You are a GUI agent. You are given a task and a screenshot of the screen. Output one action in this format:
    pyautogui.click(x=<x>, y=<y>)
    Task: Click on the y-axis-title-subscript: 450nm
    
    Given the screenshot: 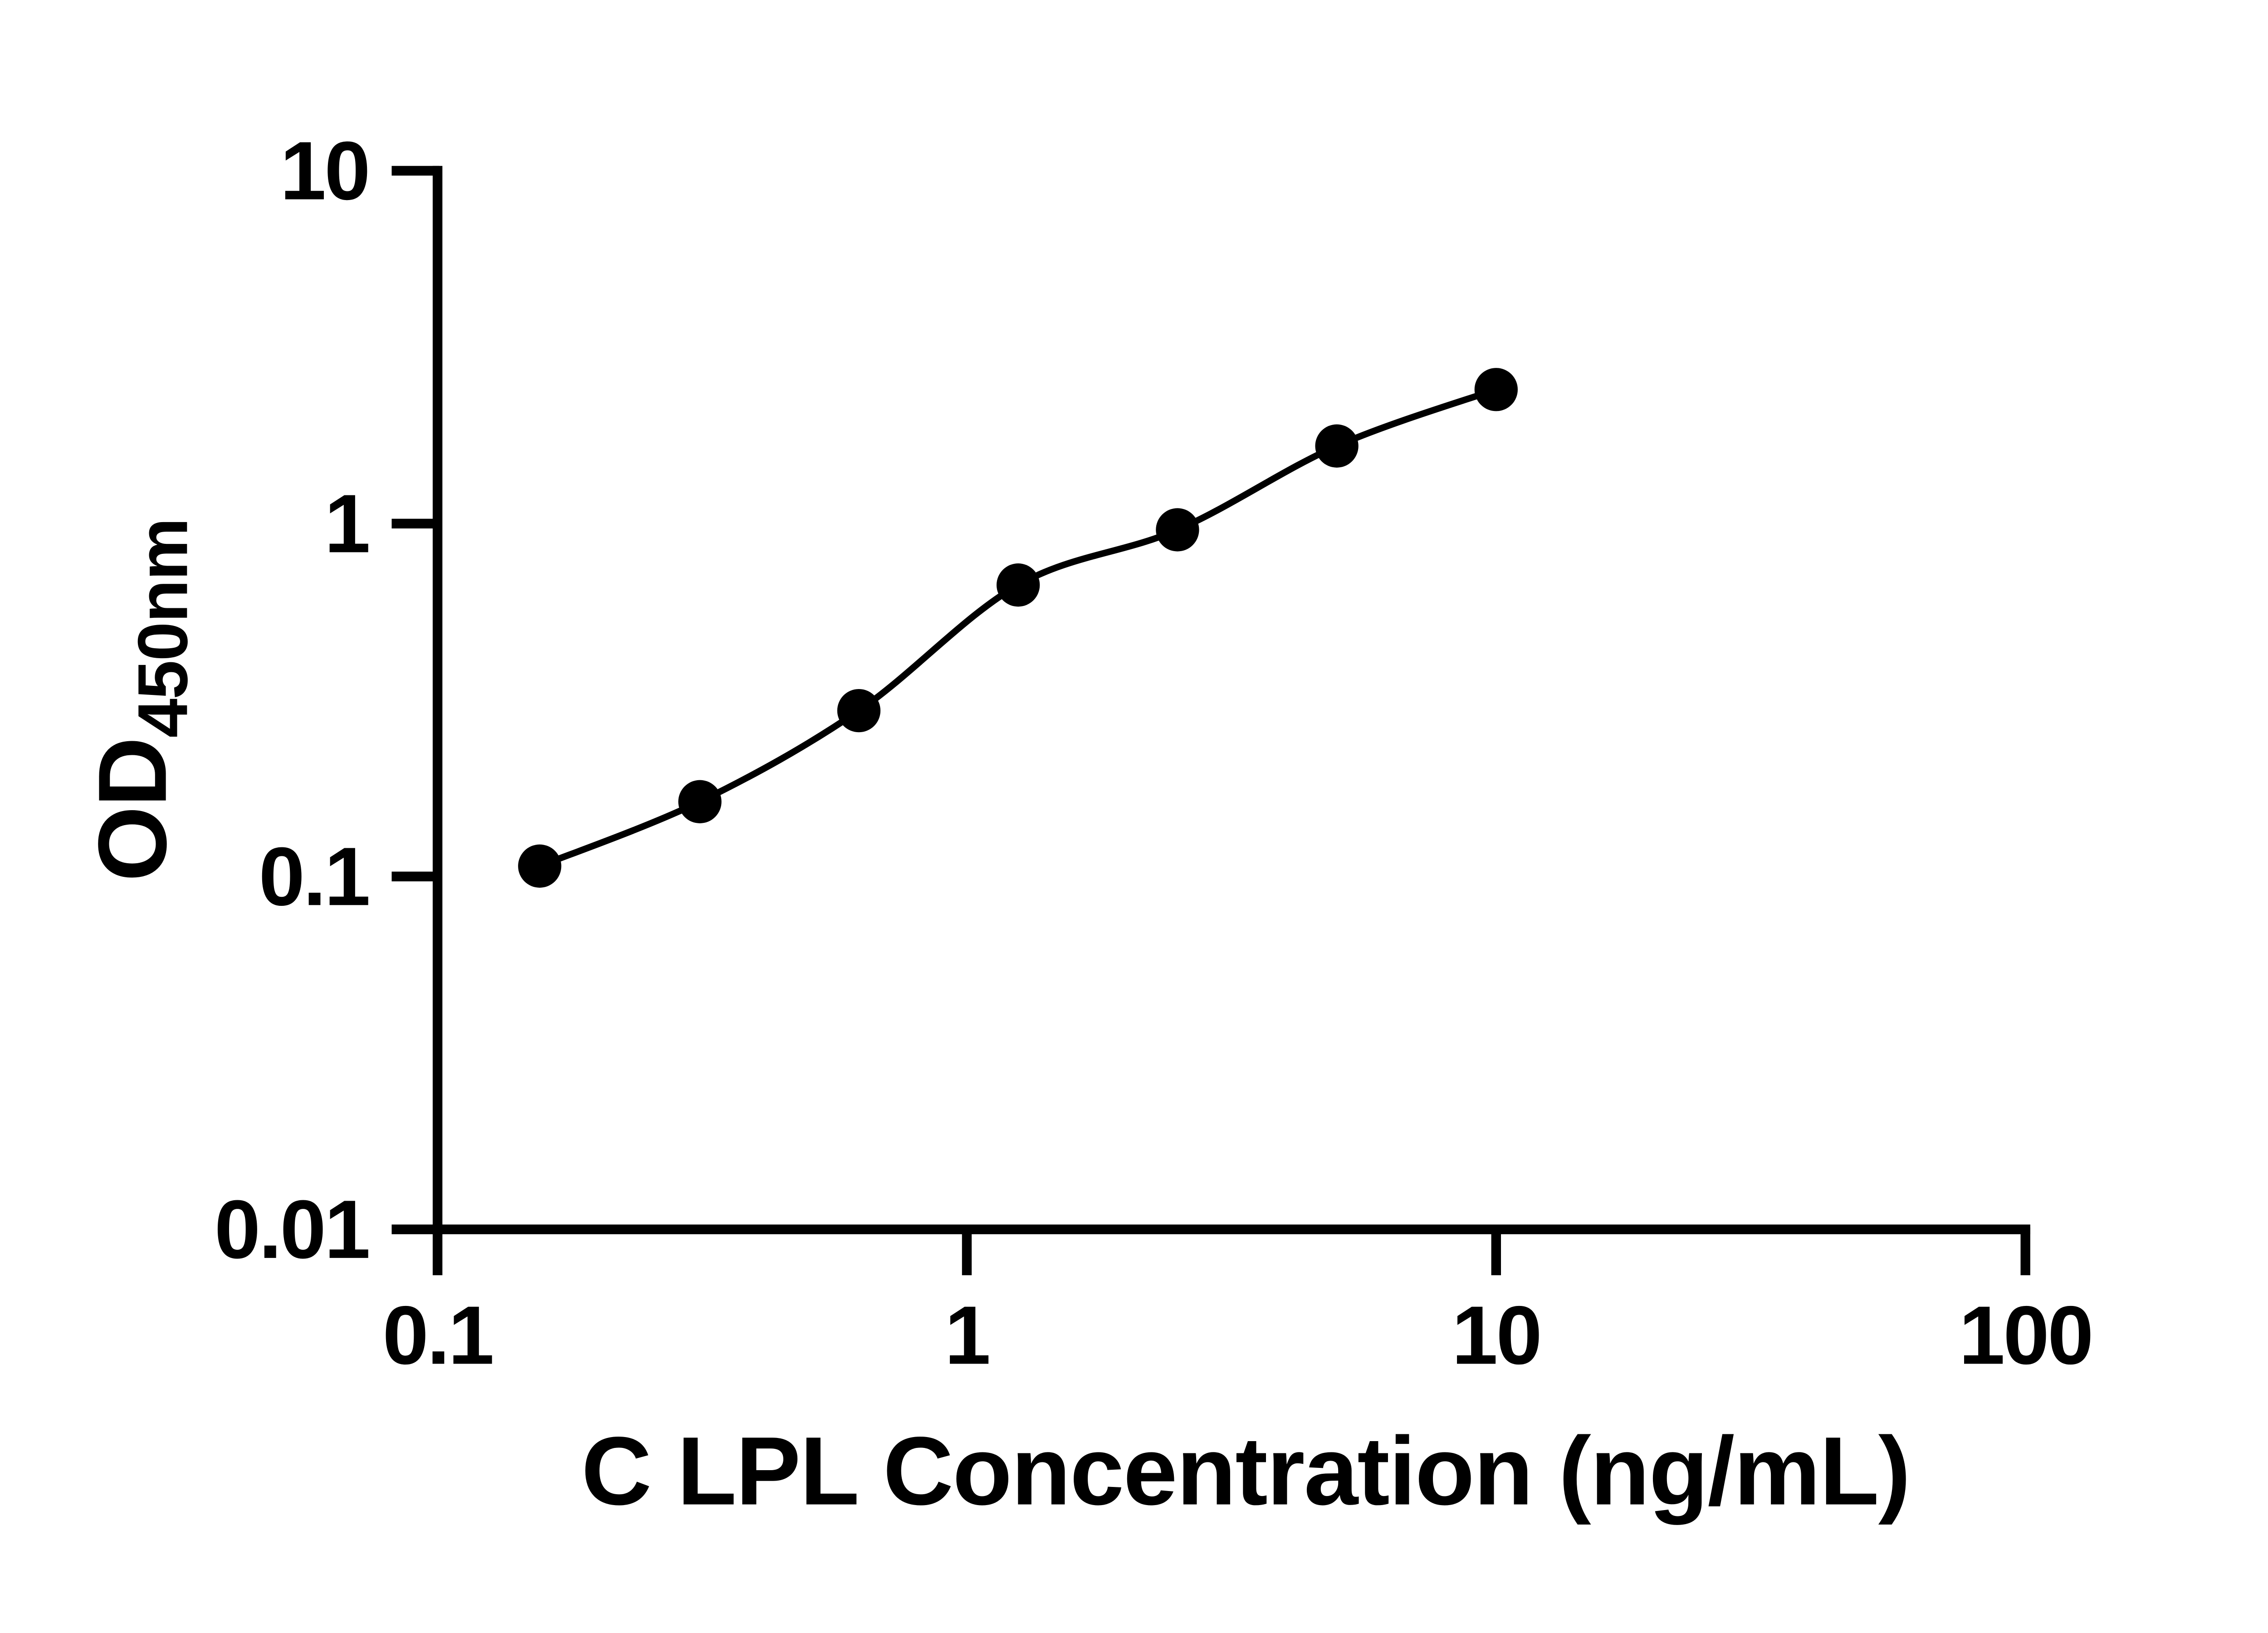 What is the action you would take?
    pyautogui.click(x=163, y=628)
    